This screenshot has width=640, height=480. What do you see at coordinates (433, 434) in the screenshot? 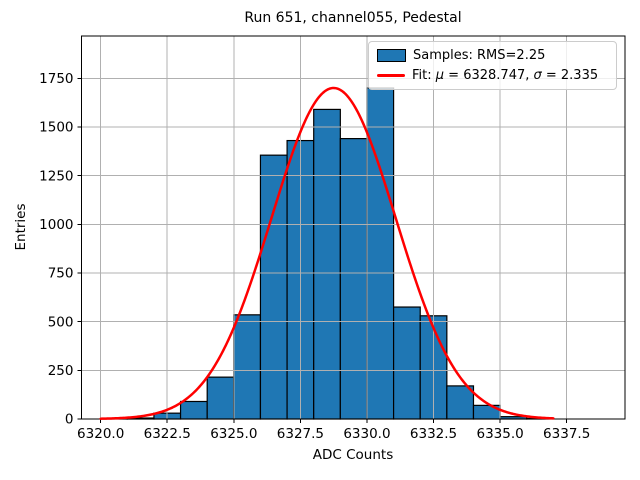
I see `x-tick-label: 6332.5` at bounding box center [433, 434].